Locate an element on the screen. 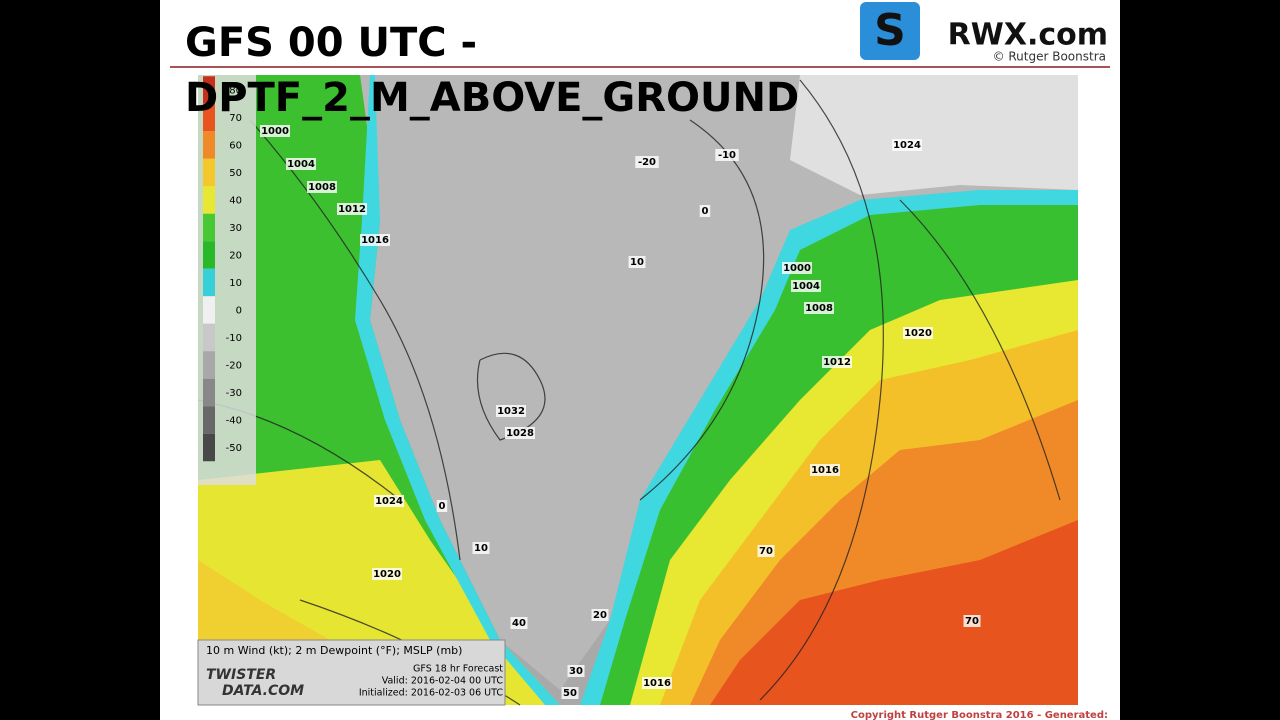 The width and height of the screenshot is (1280, 720). contour-label: -10 is located at coordinates (727, 155).